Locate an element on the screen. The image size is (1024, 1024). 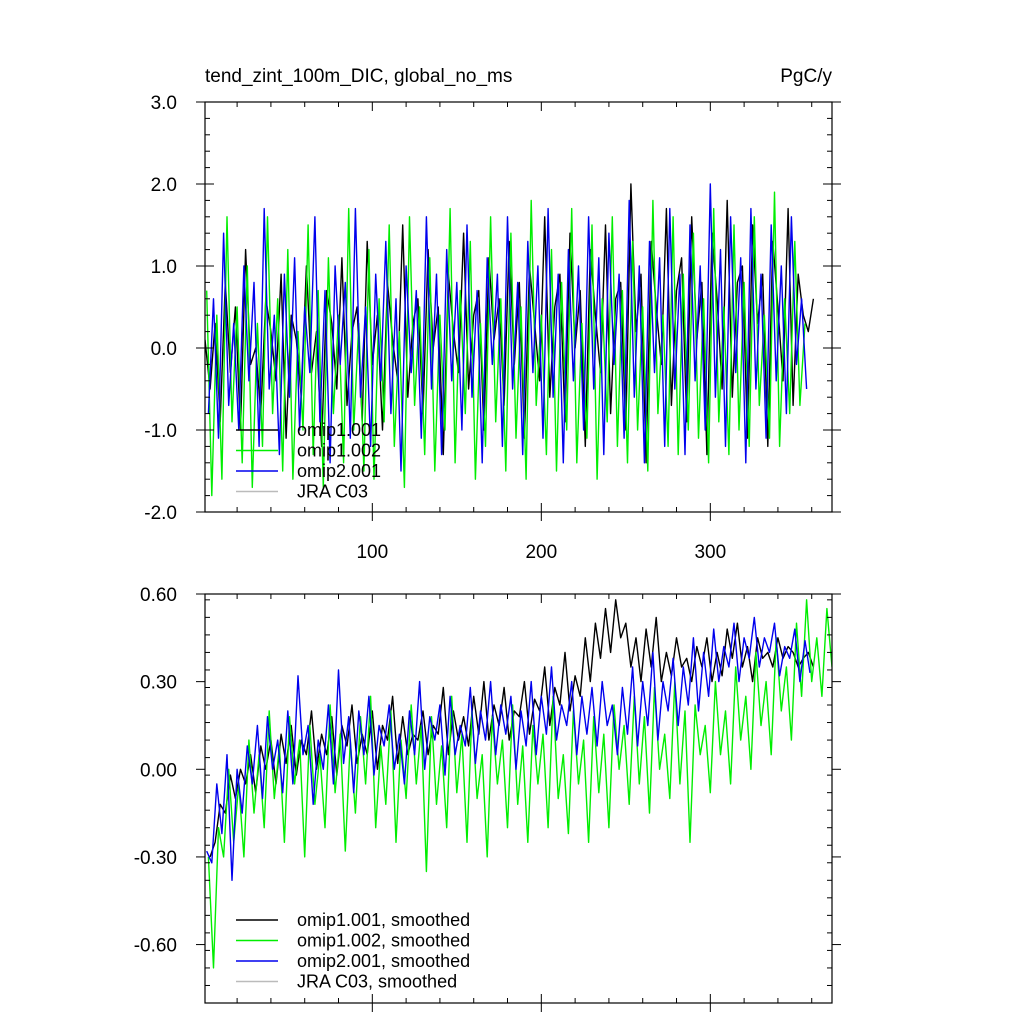
y-tick-label: -1.0 is located at coordinates (160, 431).